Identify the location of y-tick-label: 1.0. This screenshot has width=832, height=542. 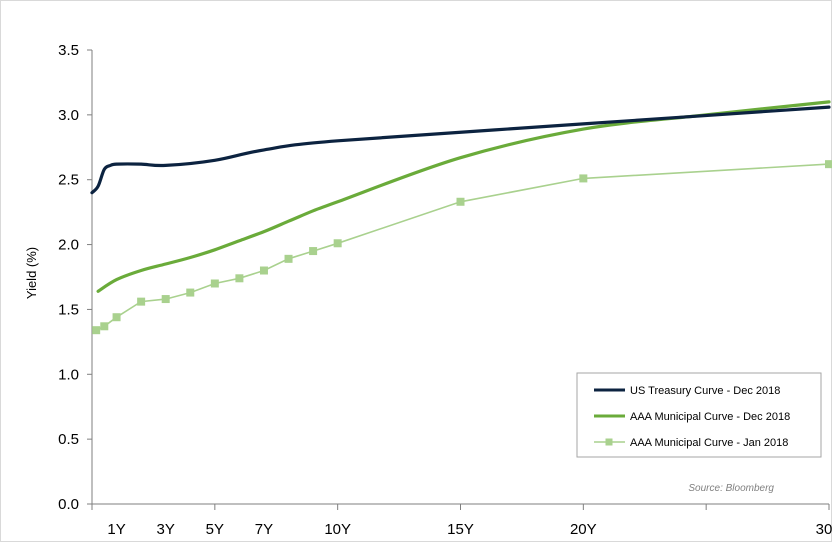
(68, 374).